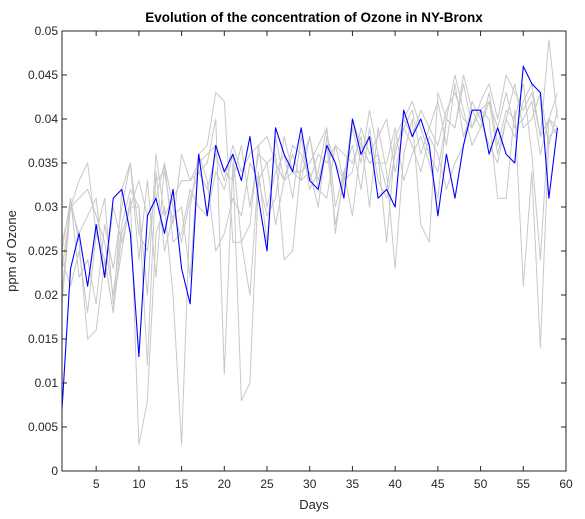 Image resolution: width=585 pixels, height=519 pixels. I want to click on x-tick-label: 30, so click(310, 484).